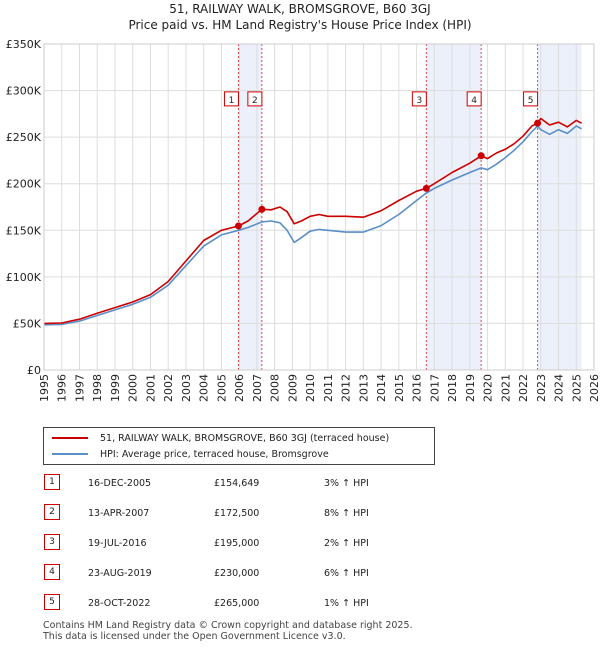 This screenshot has height=650, width=600. What do you see at coordinates (24, 44) in the screenshot?
I see `y-tick-label: £350K` at bounding box center [24, 44].